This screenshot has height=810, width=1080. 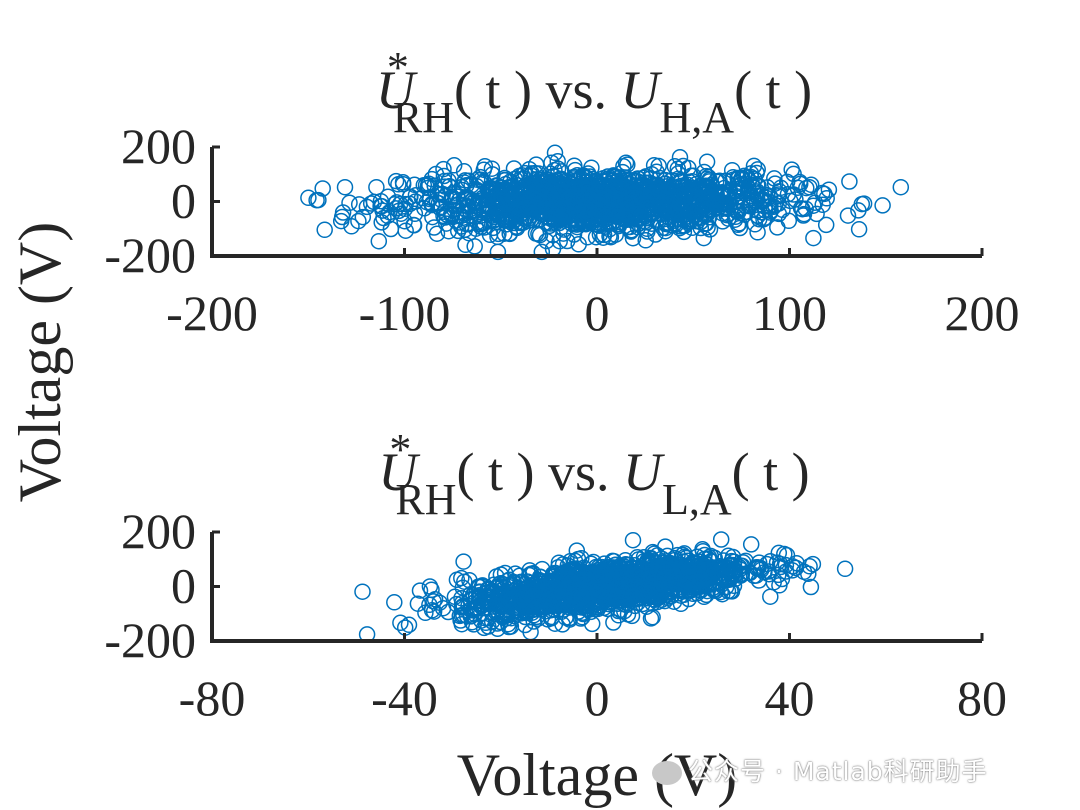 What do you see at coordinates (212, 698) in the screenshot?
I see `x-tick-label: -80` at bounding box center [212, 698].